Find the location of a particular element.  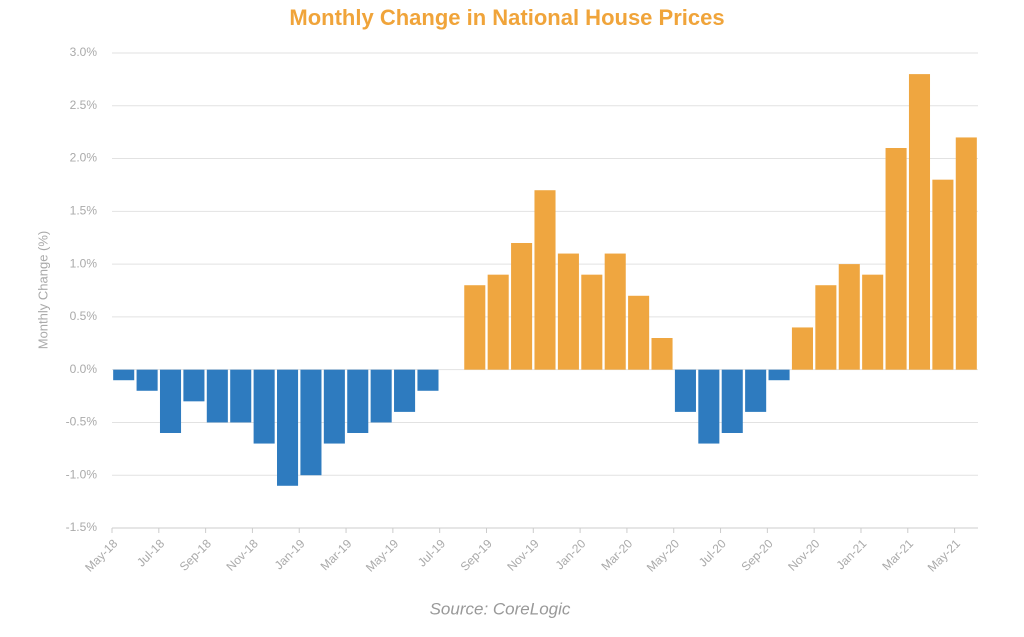

x-tick-label: May-18 is located at coordinates (101, 555).